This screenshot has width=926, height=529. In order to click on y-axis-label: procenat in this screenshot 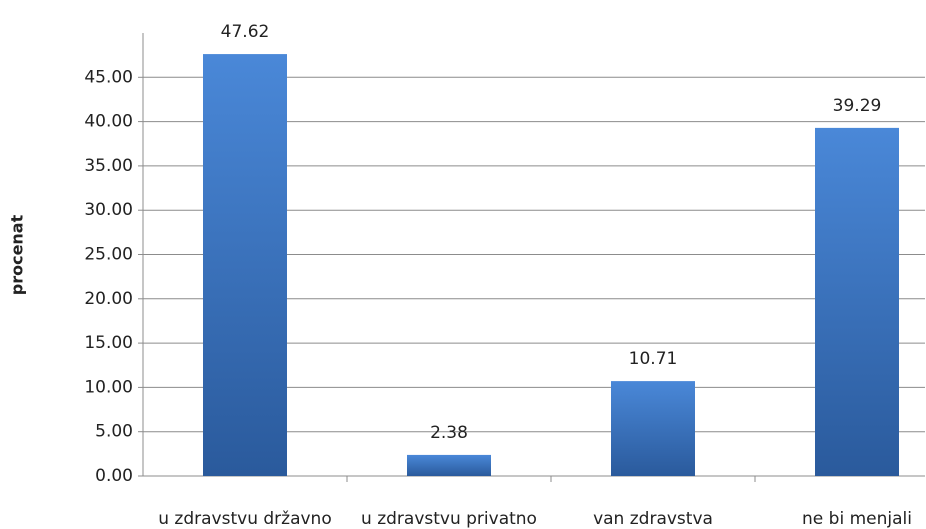, I will do `click(17, 254)`.